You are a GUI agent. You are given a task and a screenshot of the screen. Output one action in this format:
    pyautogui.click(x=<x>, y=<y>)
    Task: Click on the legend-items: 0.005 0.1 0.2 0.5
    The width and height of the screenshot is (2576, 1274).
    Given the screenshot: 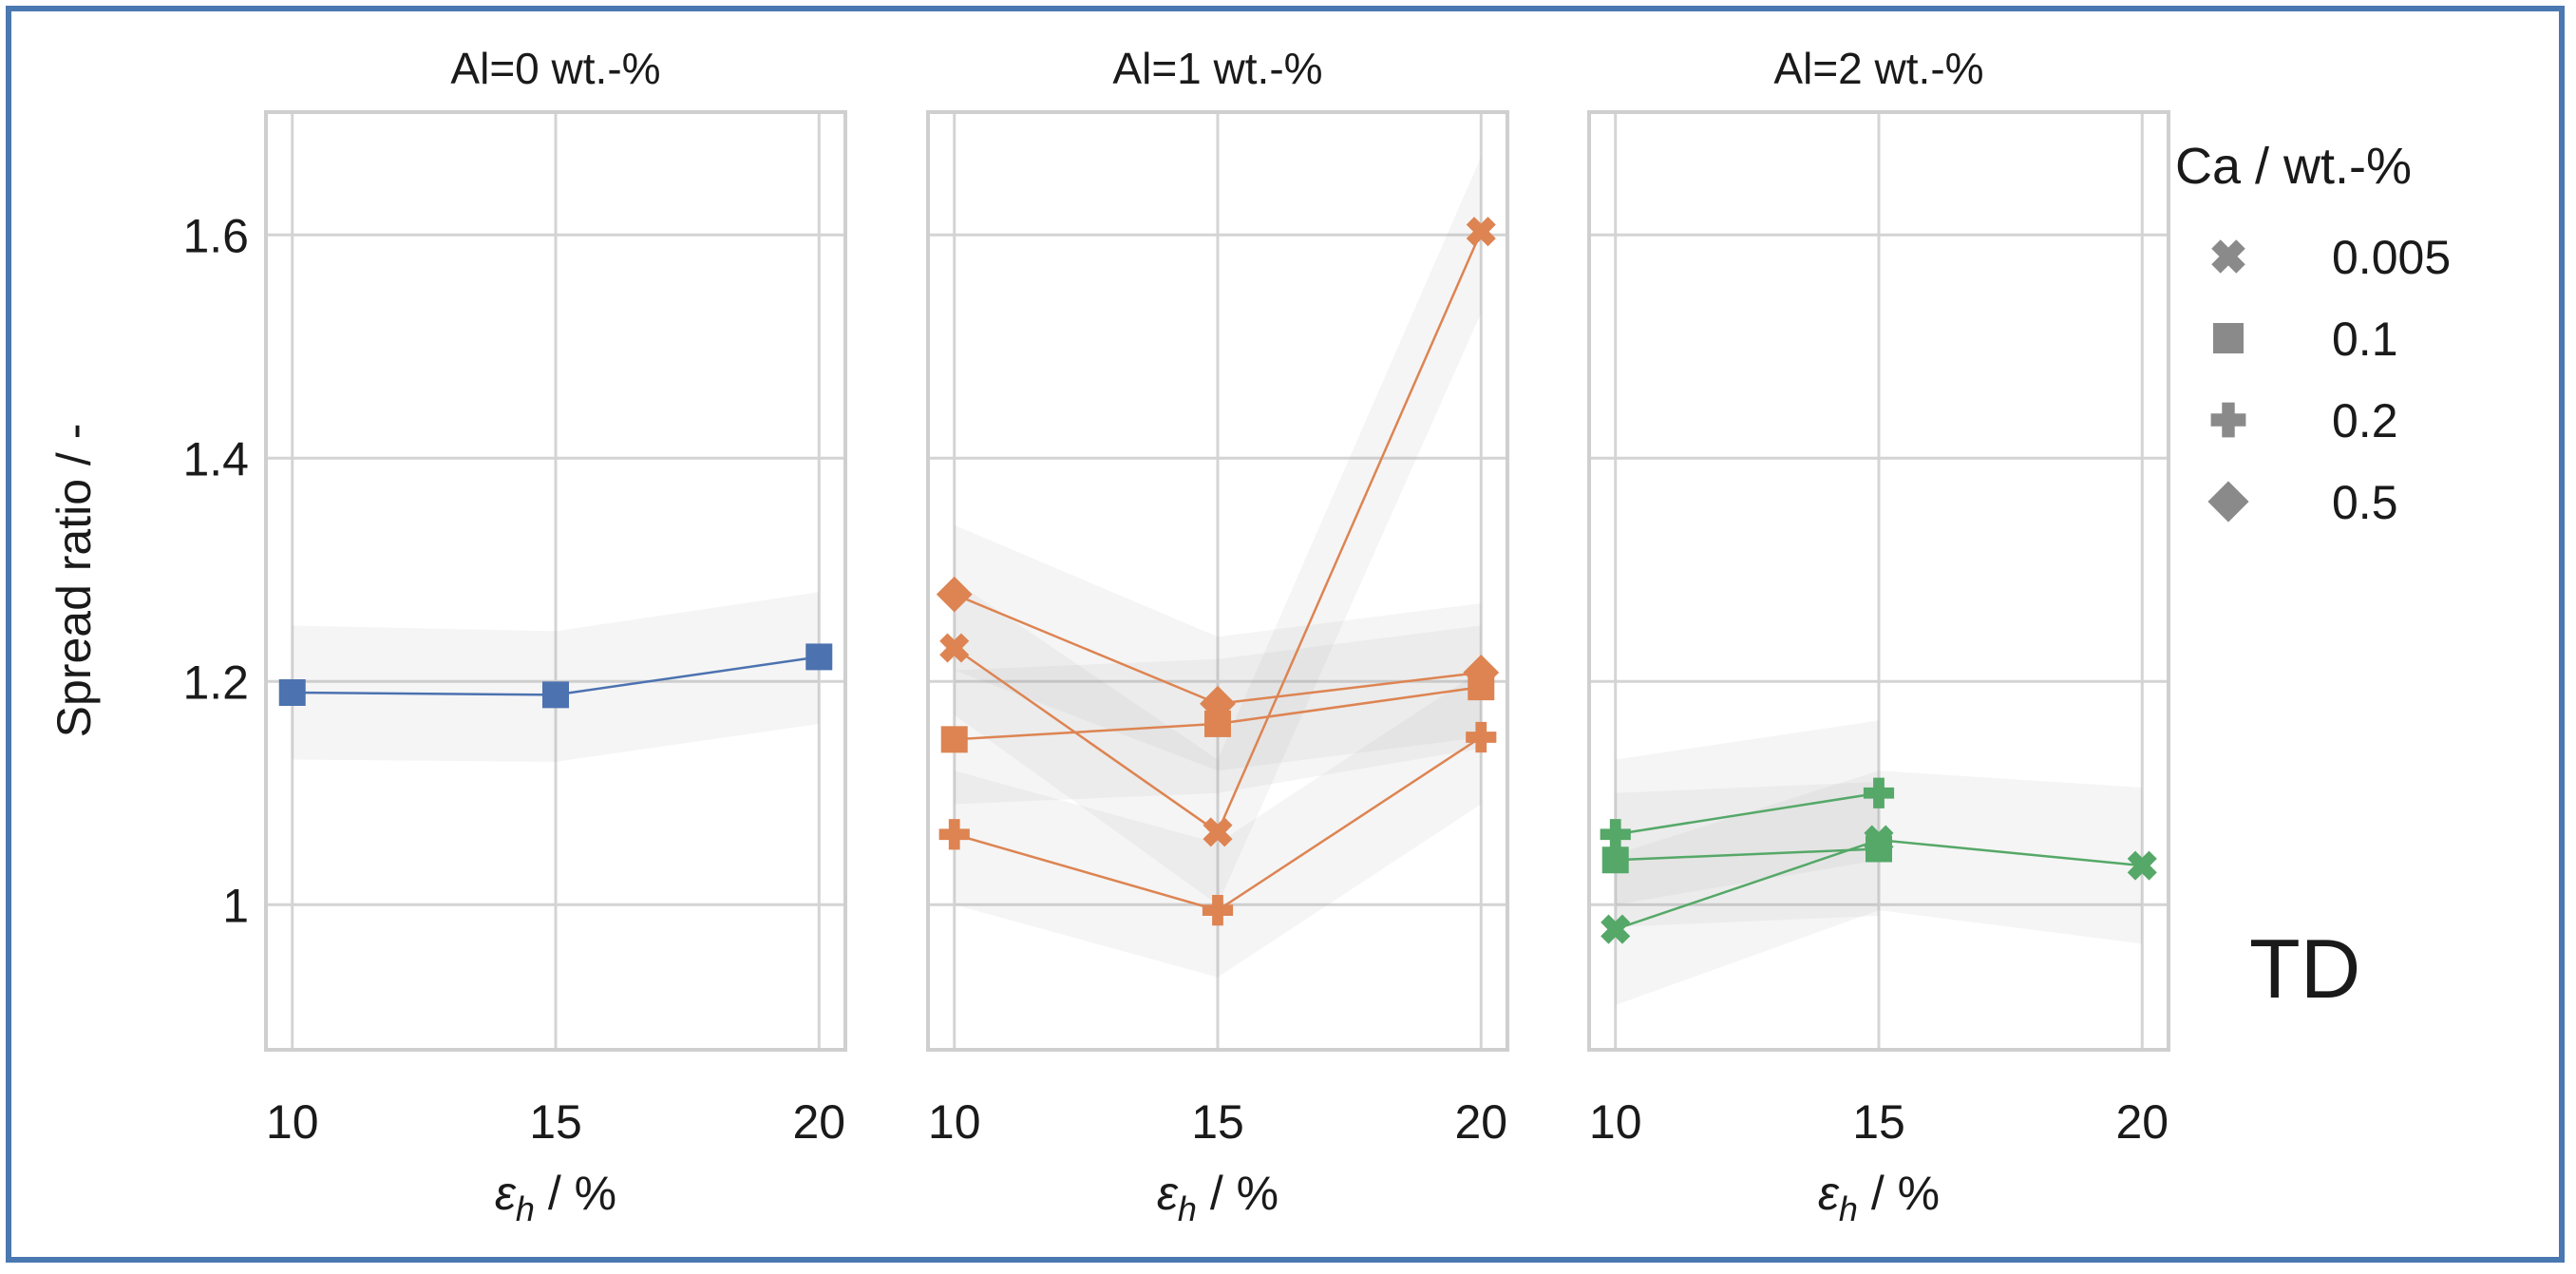 What is the action you would take?
    pyautogui.click(x=2329, y=380)
    